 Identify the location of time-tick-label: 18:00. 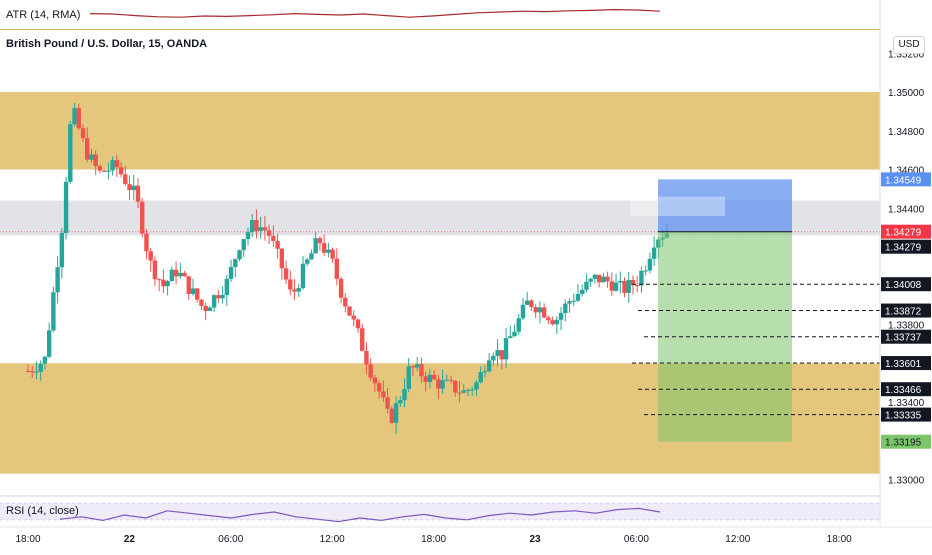
(839, 539).